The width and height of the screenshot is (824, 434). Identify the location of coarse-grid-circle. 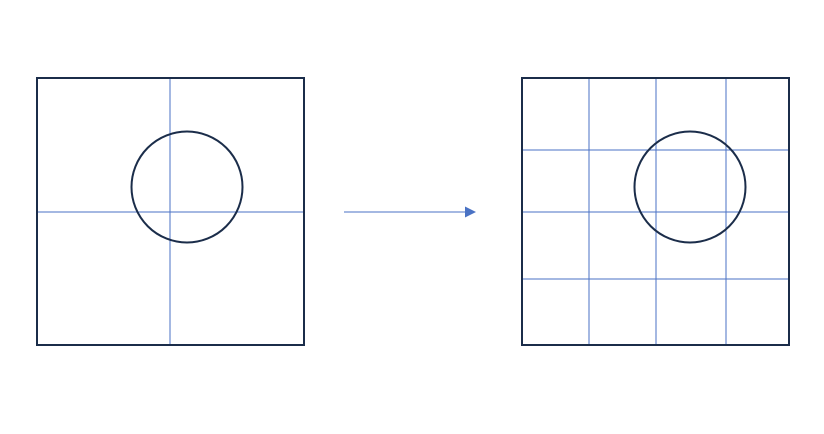
(187, 187).